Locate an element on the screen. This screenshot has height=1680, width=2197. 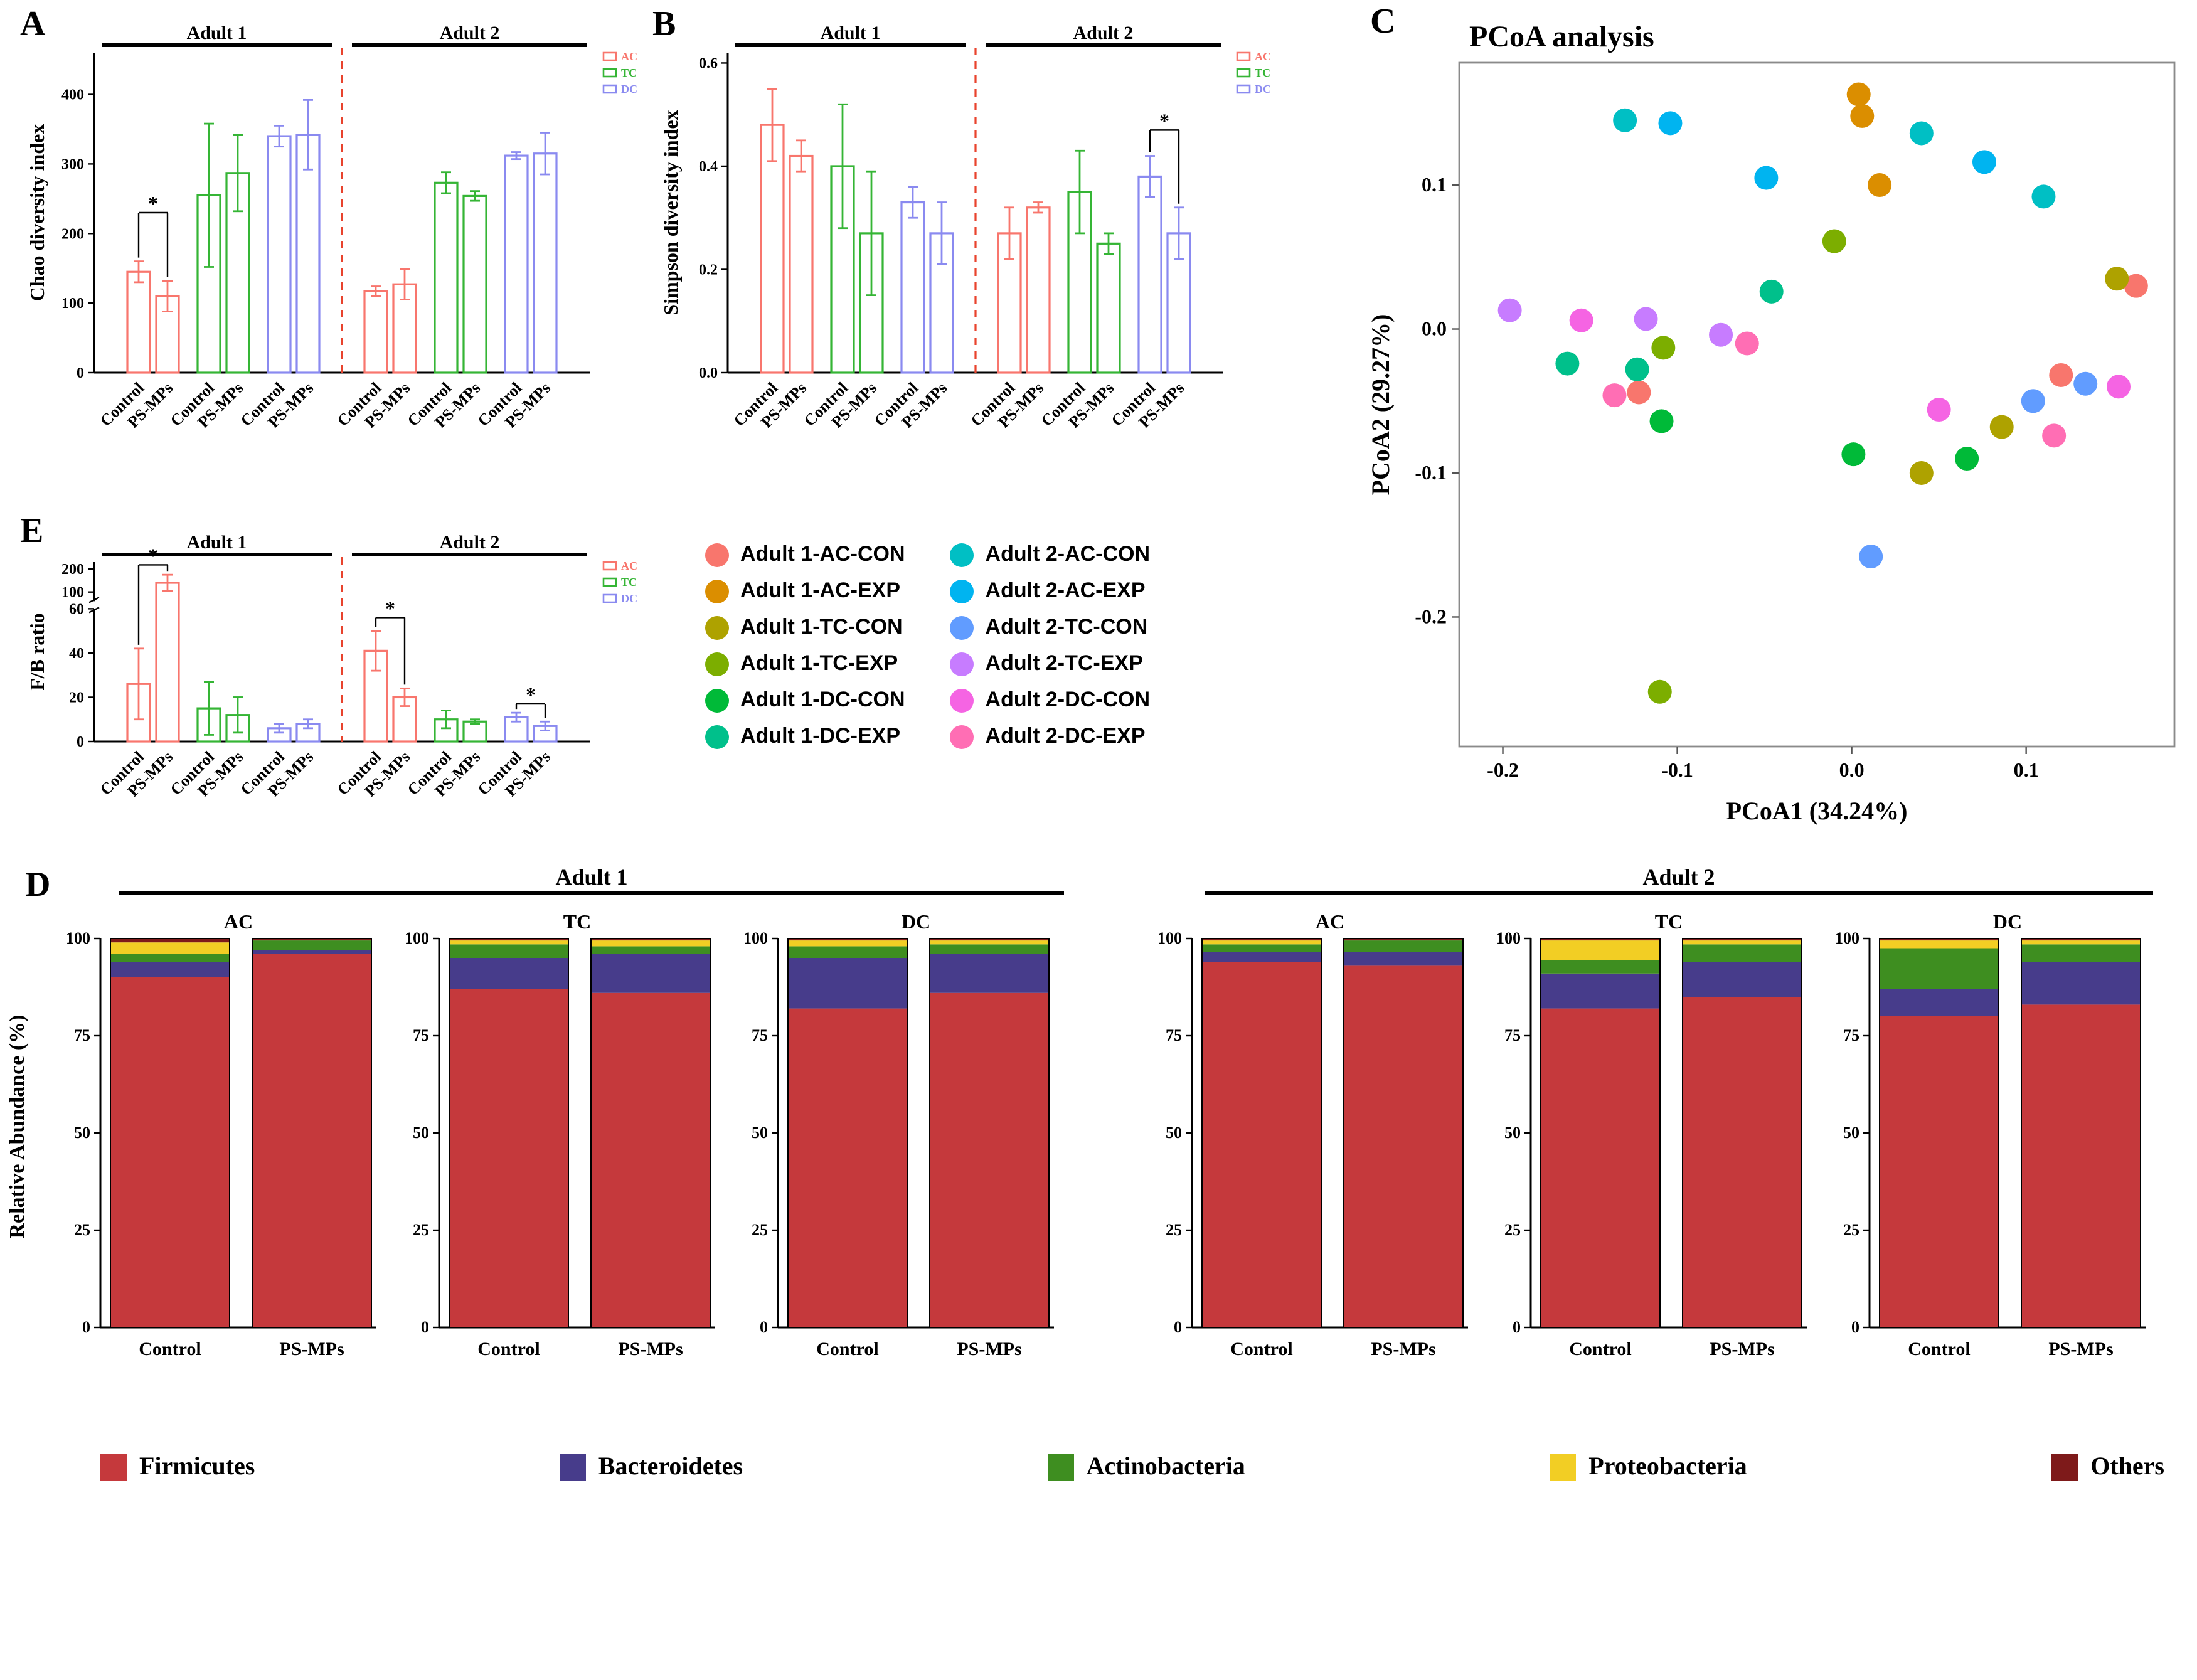
phyla-legend-item: Proteobacteria is located at coordinates (1648, 1467).